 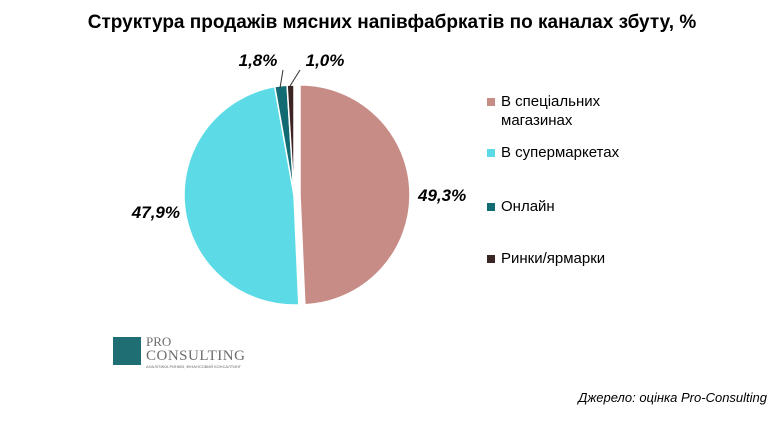 What do you see at coordinates (127, 351) in the screenshot?
I see `logo-emblem-icon` at bounding box center [127, 351].